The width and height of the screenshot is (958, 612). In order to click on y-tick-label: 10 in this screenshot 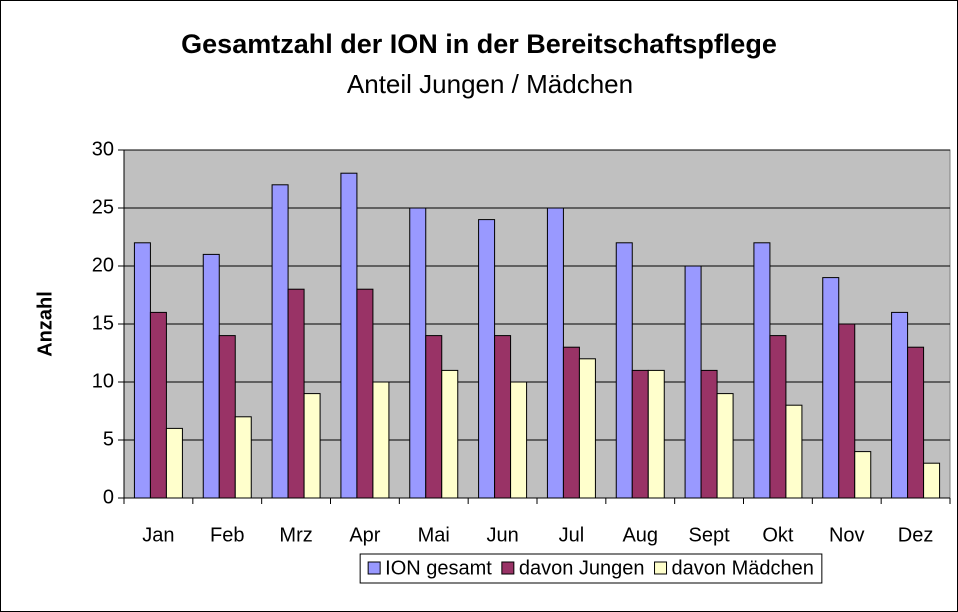, I will do `click(103, 381)`.